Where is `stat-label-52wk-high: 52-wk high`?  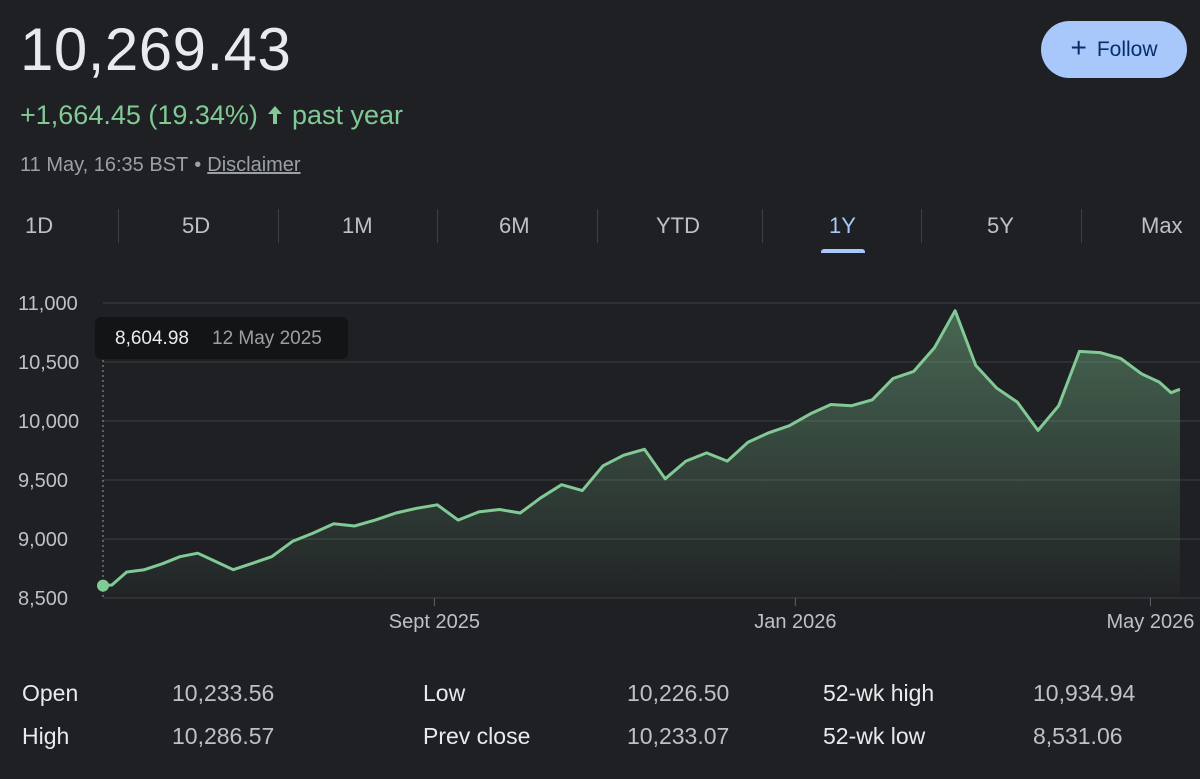 stat-label-52wk-high: 52-wk high is located at coordinates (879, 693).